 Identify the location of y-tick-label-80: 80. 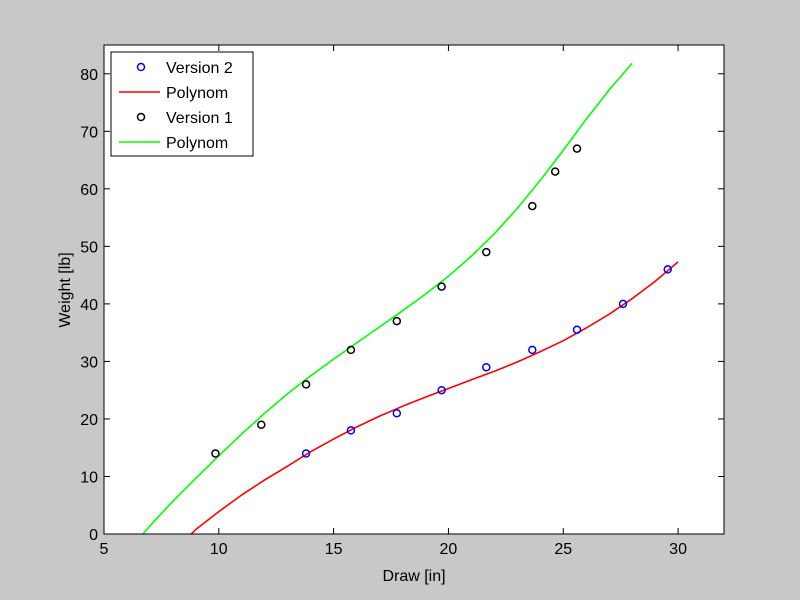
(89, 75).